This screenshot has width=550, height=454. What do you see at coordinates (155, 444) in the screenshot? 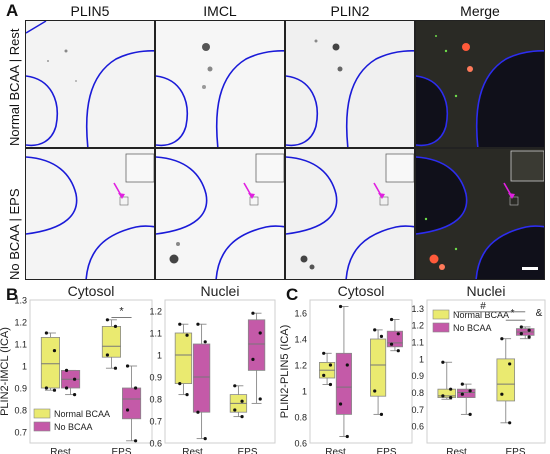
I see `y-tick-label: 0.6` at bounding box center [155, 444].